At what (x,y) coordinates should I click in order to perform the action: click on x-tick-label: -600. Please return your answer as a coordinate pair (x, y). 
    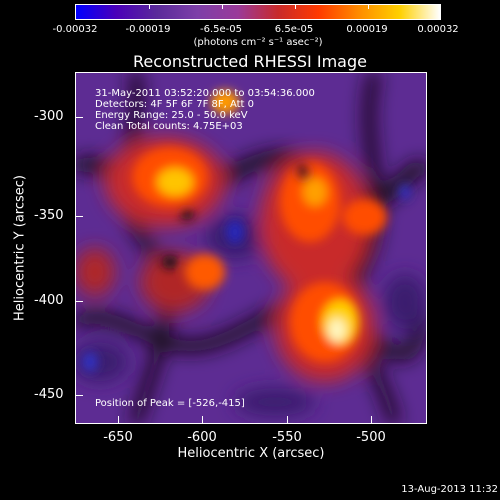
    Looking at the image, I should click on (202, 437).